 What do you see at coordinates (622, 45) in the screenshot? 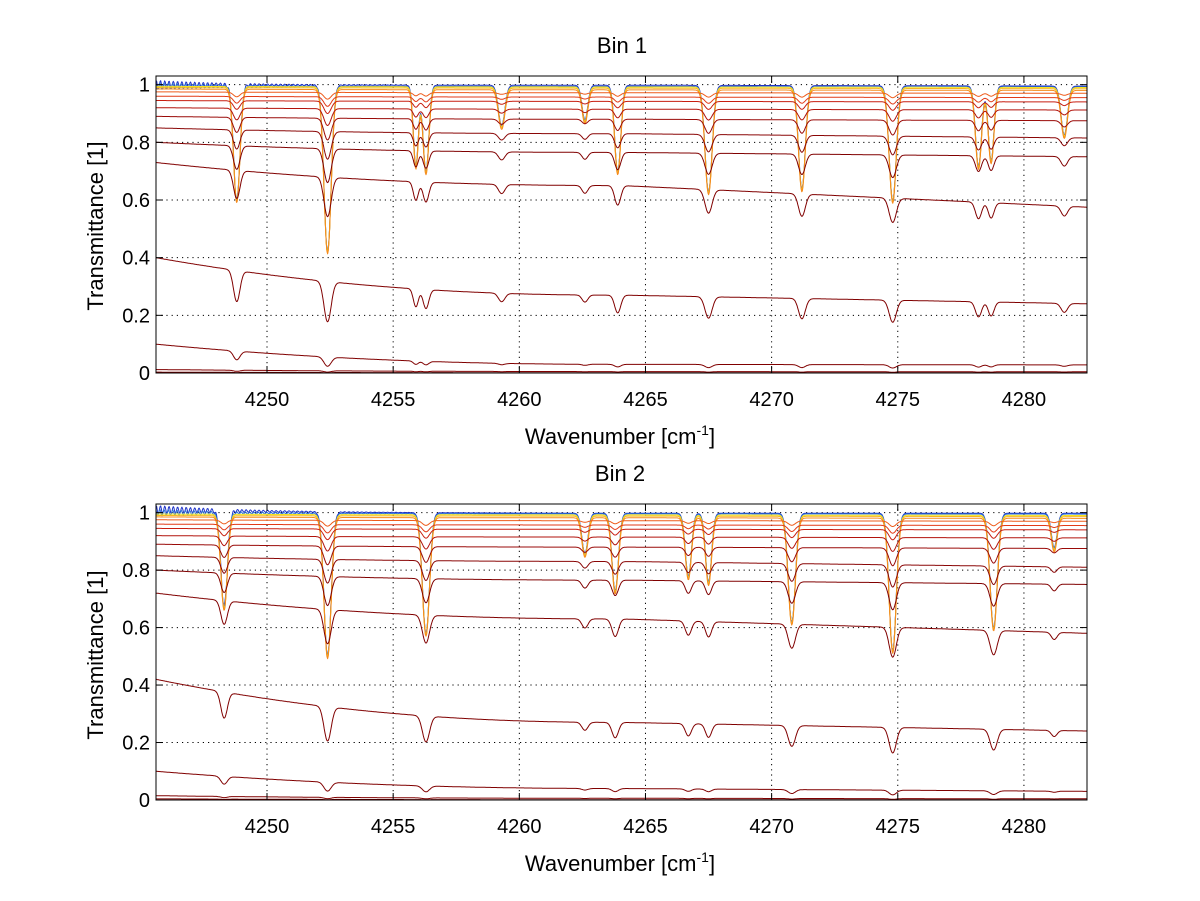
I see `chart-title: Bin 1` at bounding box center [622, 45].